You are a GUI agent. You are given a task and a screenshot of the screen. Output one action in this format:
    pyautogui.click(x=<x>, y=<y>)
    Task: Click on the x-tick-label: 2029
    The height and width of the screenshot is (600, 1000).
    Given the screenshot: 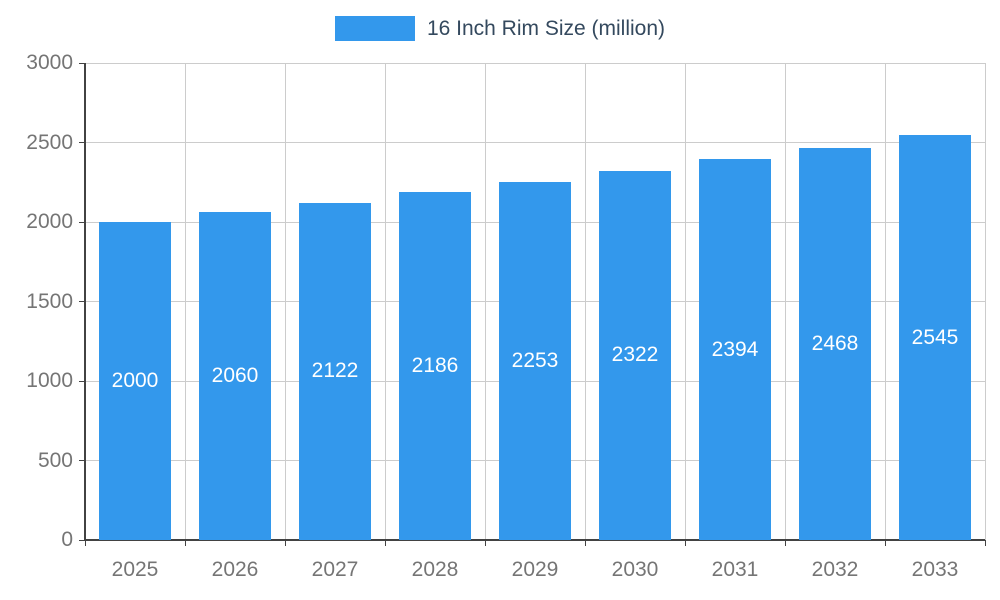 What is the action you would take?
    pyautogui.click(x=535, y=569)
    